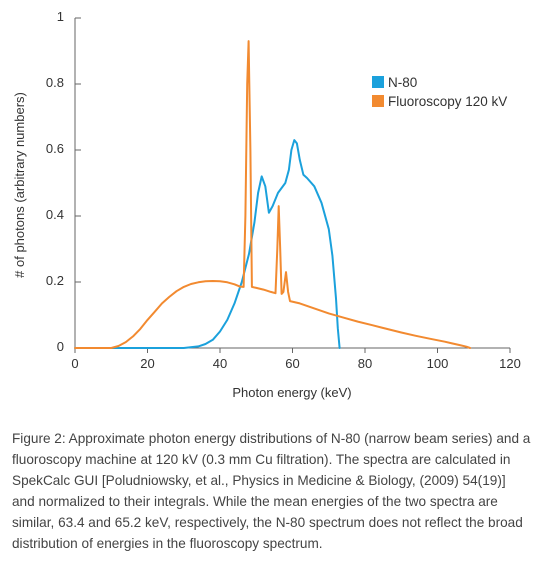 The height and width of the screenshot is (573, 538). I want to click on y-tick-label: 0.8, so click(55, 82).